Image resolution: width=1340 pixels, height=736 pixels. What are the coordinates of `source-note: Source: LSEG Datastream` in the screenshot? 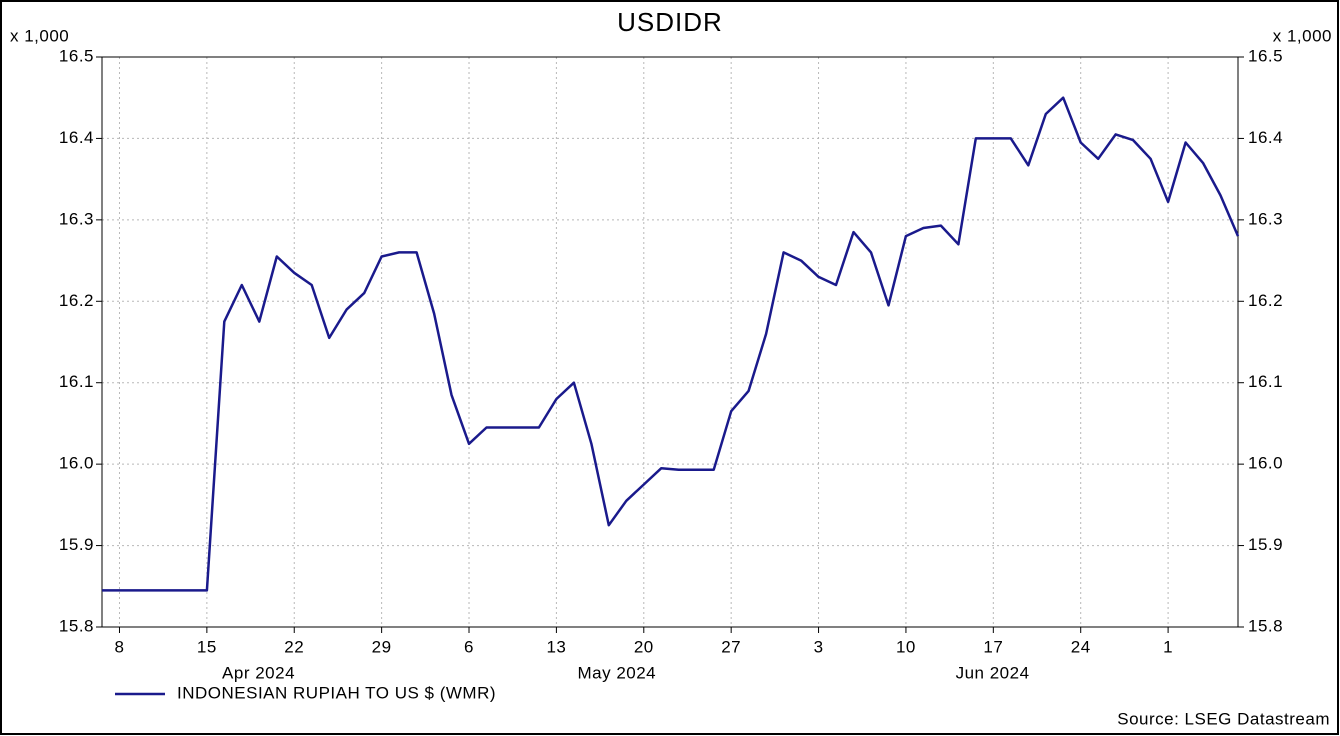 It's located at (1223, 718).